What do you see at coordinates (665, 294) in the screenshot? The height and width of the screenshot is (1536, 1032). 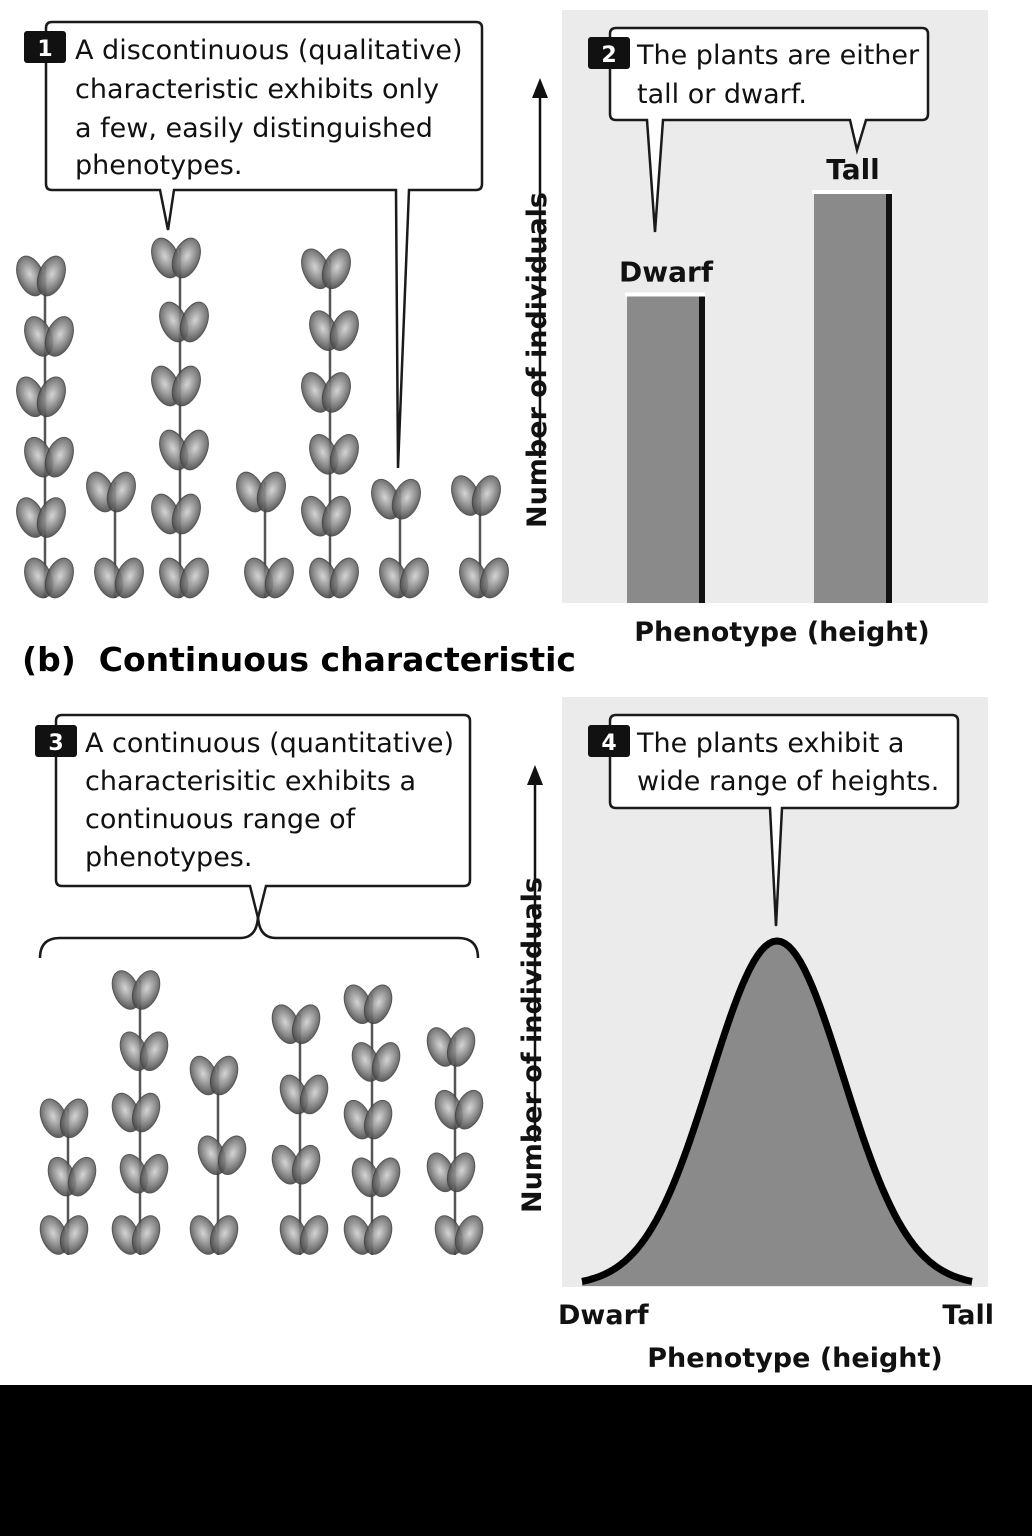 I see `bar-top-dwarf` at bounding box center [665, 294].